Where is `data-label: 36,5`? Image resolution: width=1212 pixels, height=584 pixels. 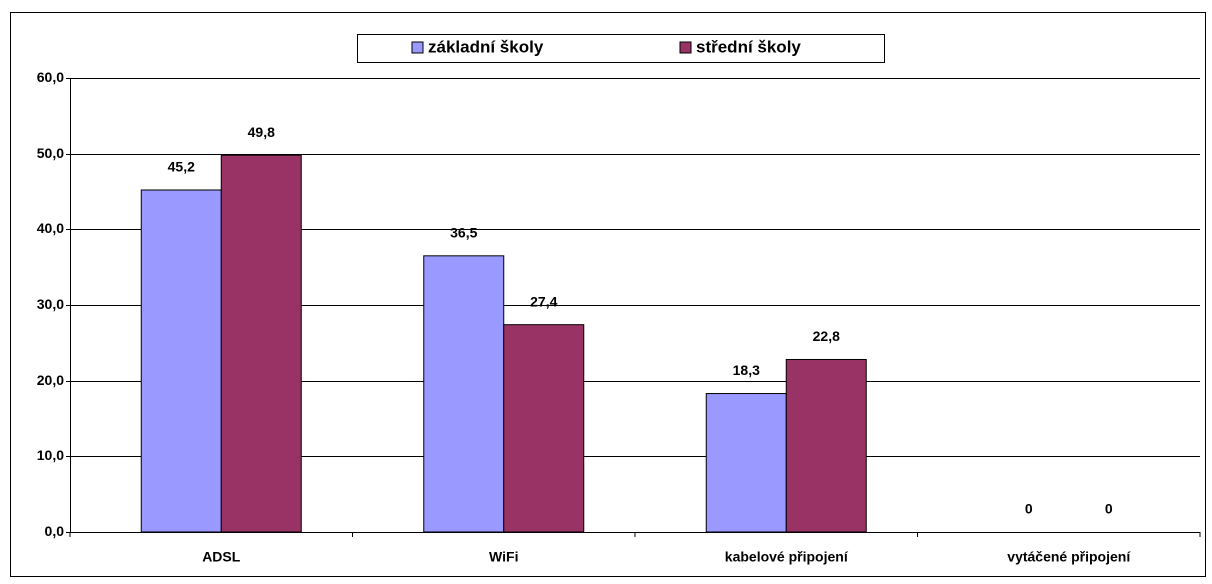
data-label: 36,5 is located at coordinates (463, 233).